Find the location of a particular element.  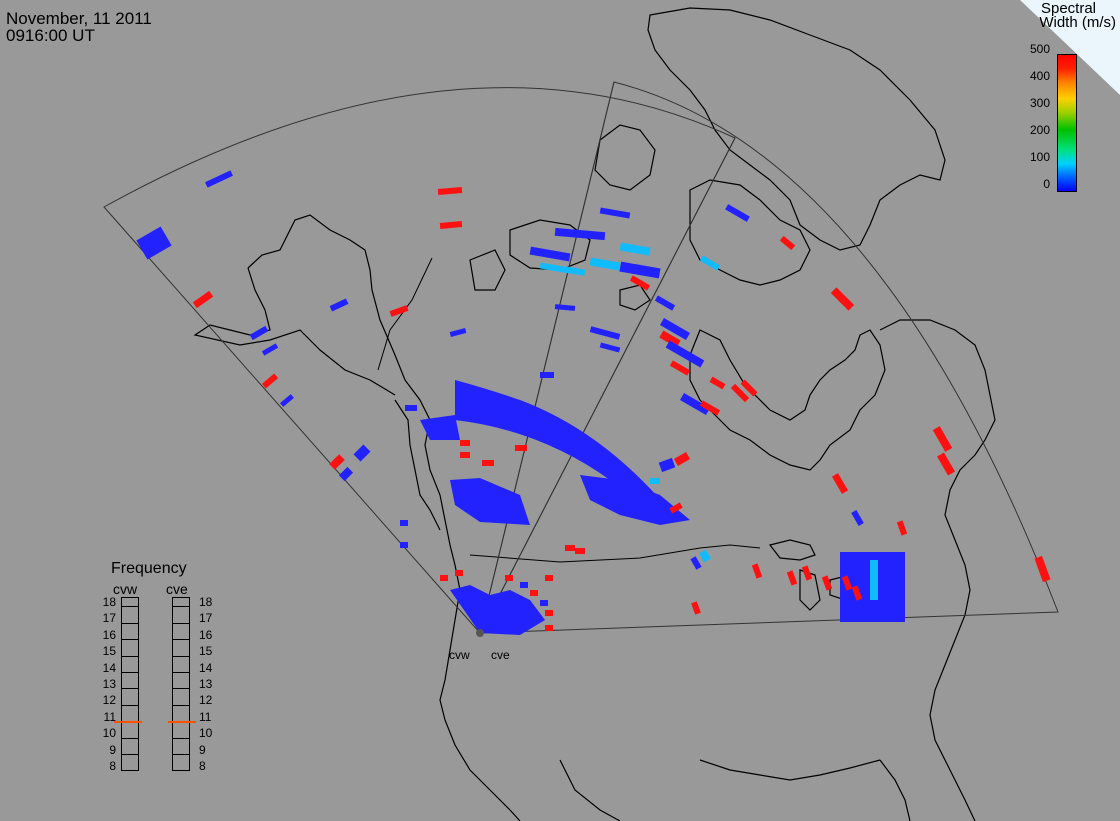

frequency-marker-cvw is located at coordinates (128, 722).